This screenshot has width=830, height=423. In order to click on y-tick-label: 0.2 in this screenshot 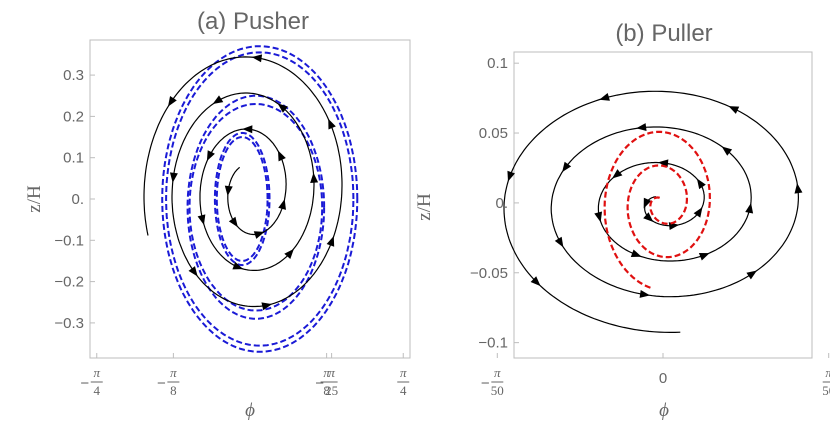, I will do `click(73, 116)`.